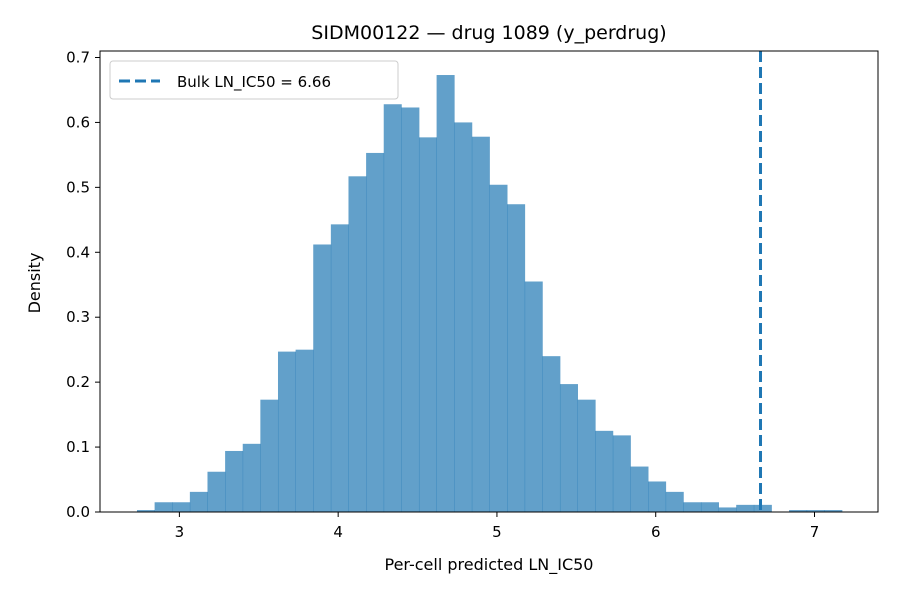  What do you see at coordinates (78, 122) in the screenshot?
I see `y-tick-label: 0.6` at bounding box center [78, 122].